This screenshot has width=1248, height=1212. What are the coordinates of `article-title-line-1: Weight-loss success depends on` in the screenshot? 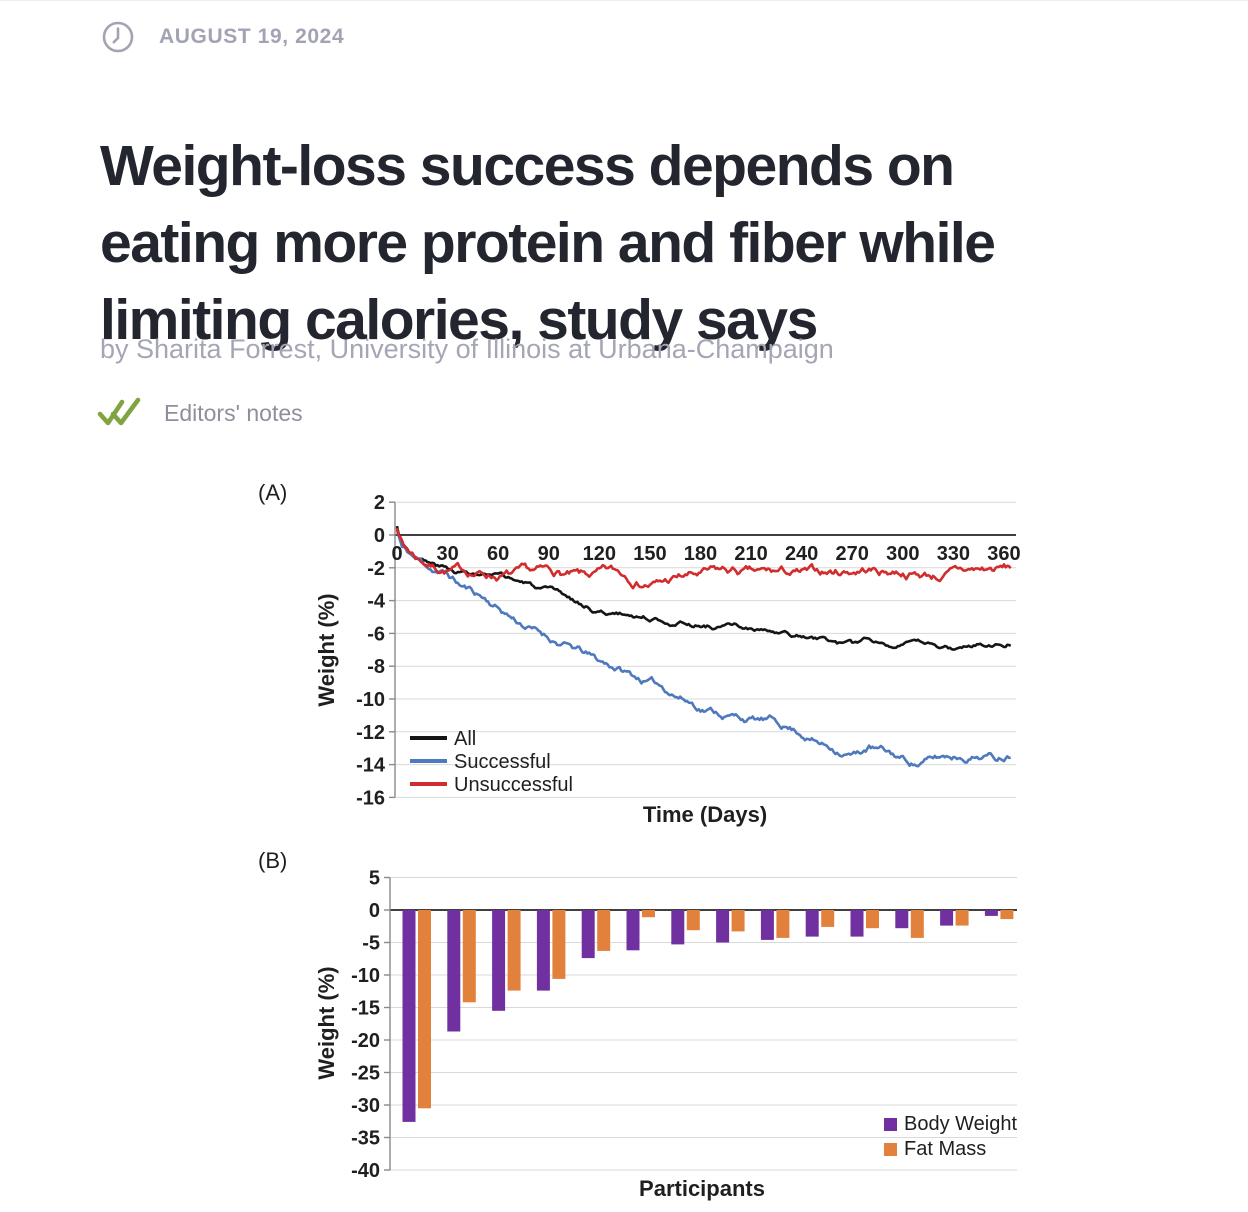 It's located at (527, 166).